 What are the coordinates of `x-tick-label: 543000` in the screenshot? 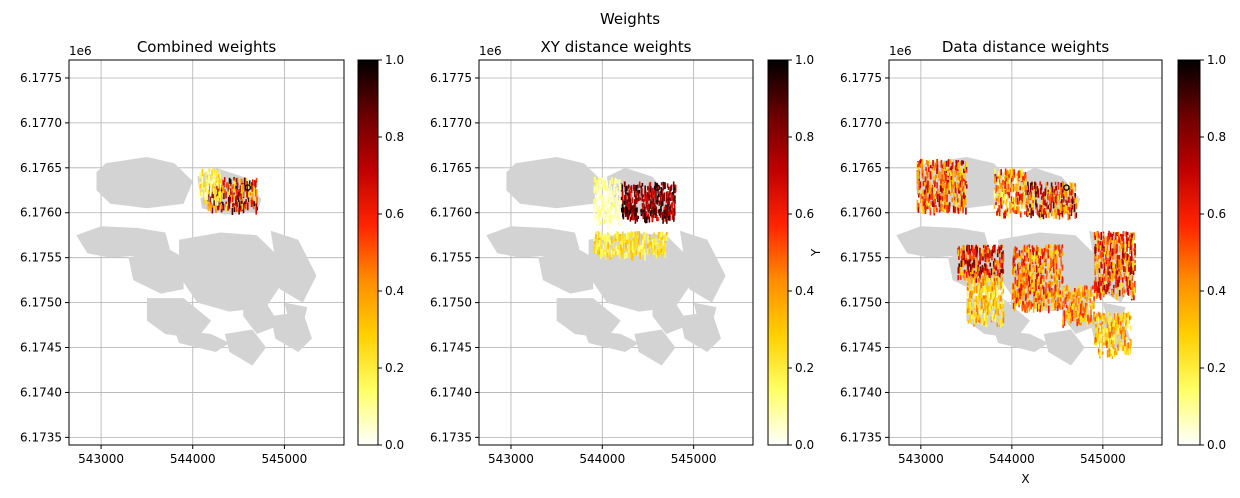 It's located at (101, 459).